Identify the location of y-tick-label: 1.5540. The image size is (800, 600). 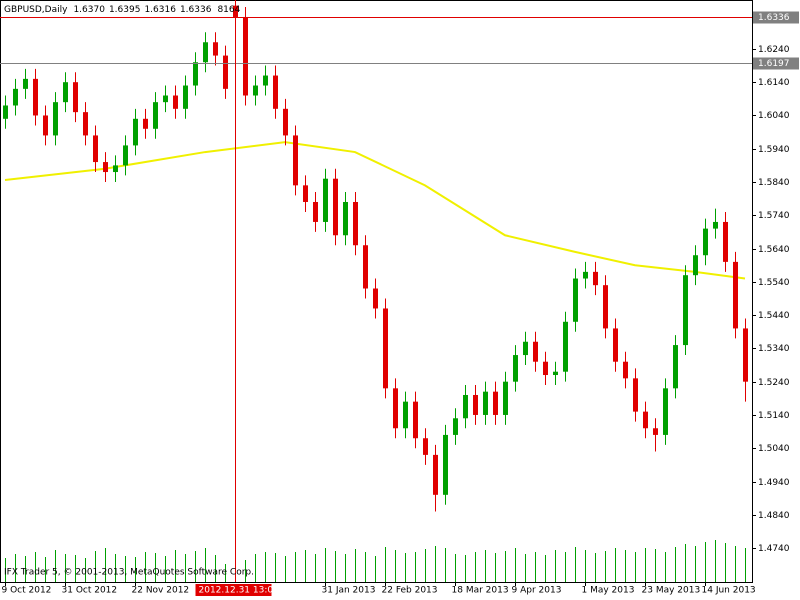
(774, 283).